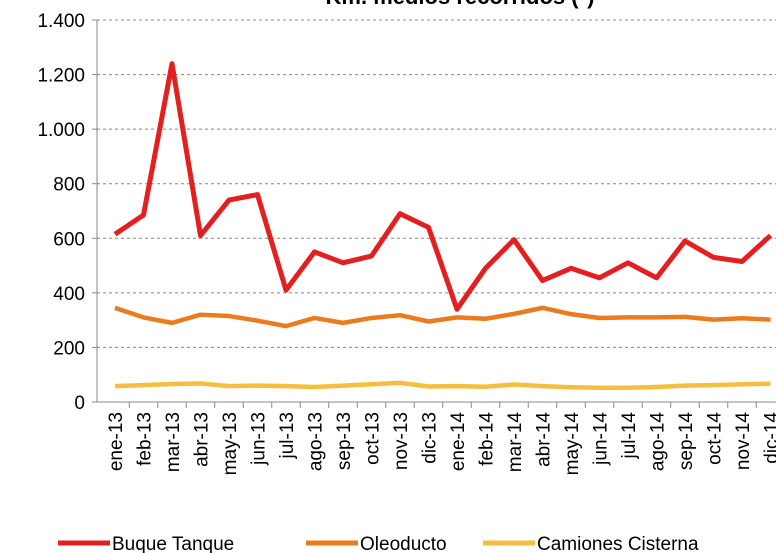  Describe the element at coordinates (173, 543) in the screenshot. I see `legend-label: Buque Tanque` at that location.